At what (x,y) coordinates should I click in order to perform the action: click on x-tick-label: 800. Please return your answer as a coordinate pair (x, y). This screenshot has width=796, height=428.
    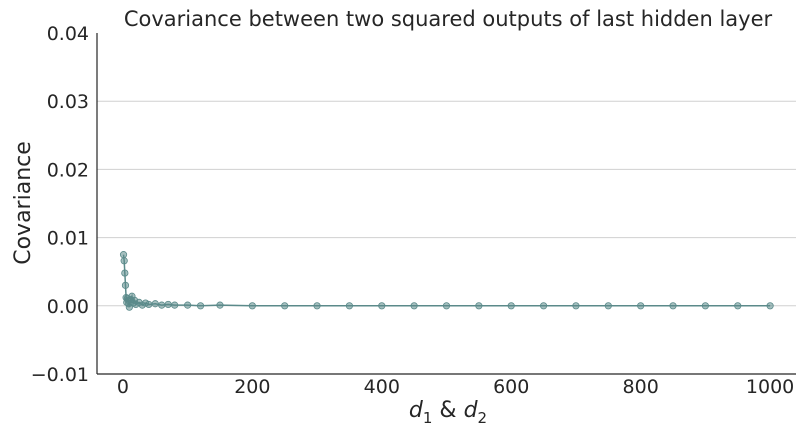
    Looking at the image, I should click on (641, 387).